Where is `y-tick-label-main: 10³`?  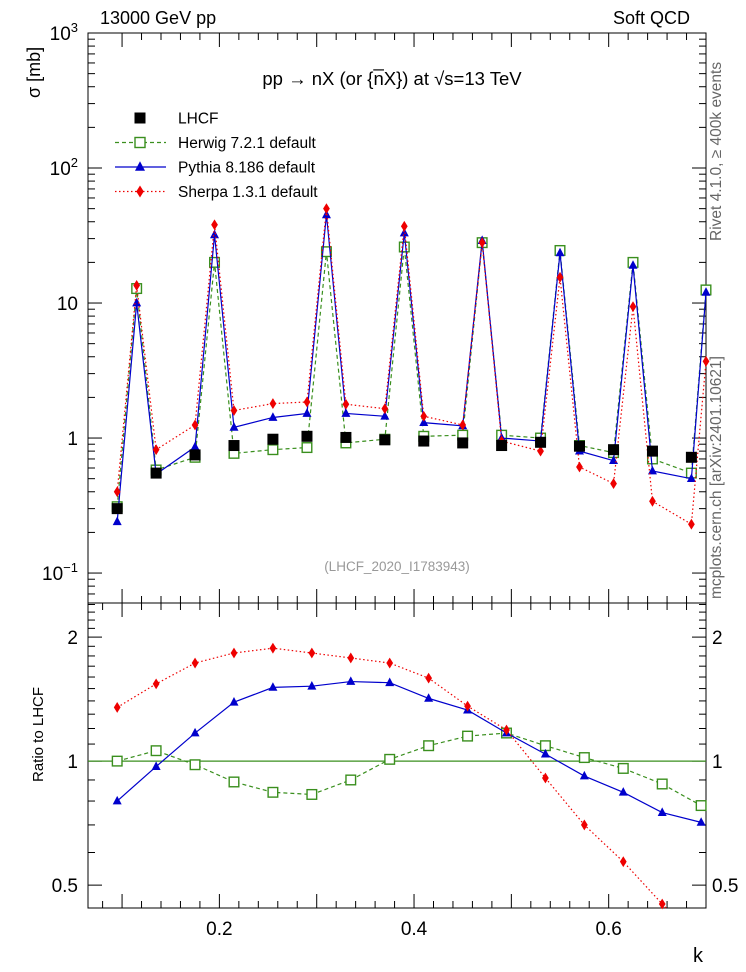
y-tick-label-main: 10³ is located at coordinates (64, 32).